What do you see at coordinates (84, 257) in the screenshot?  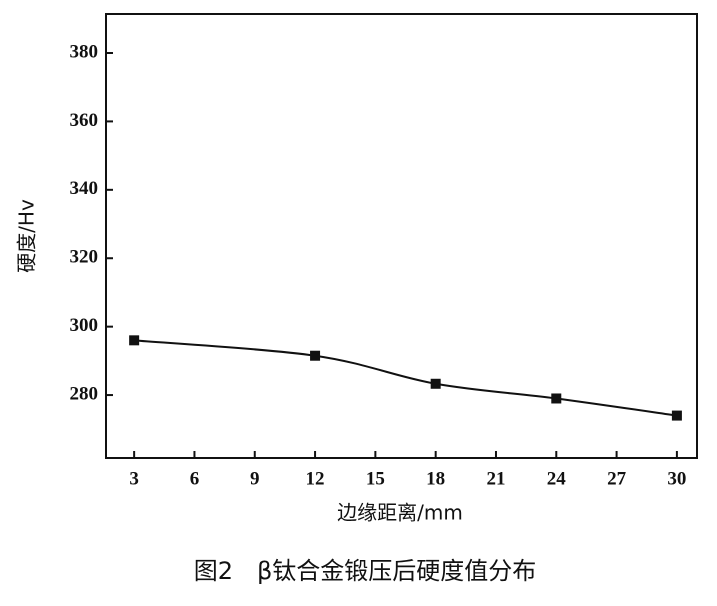 I see `y-tick-label: 320` at bounding box center [84, 257].